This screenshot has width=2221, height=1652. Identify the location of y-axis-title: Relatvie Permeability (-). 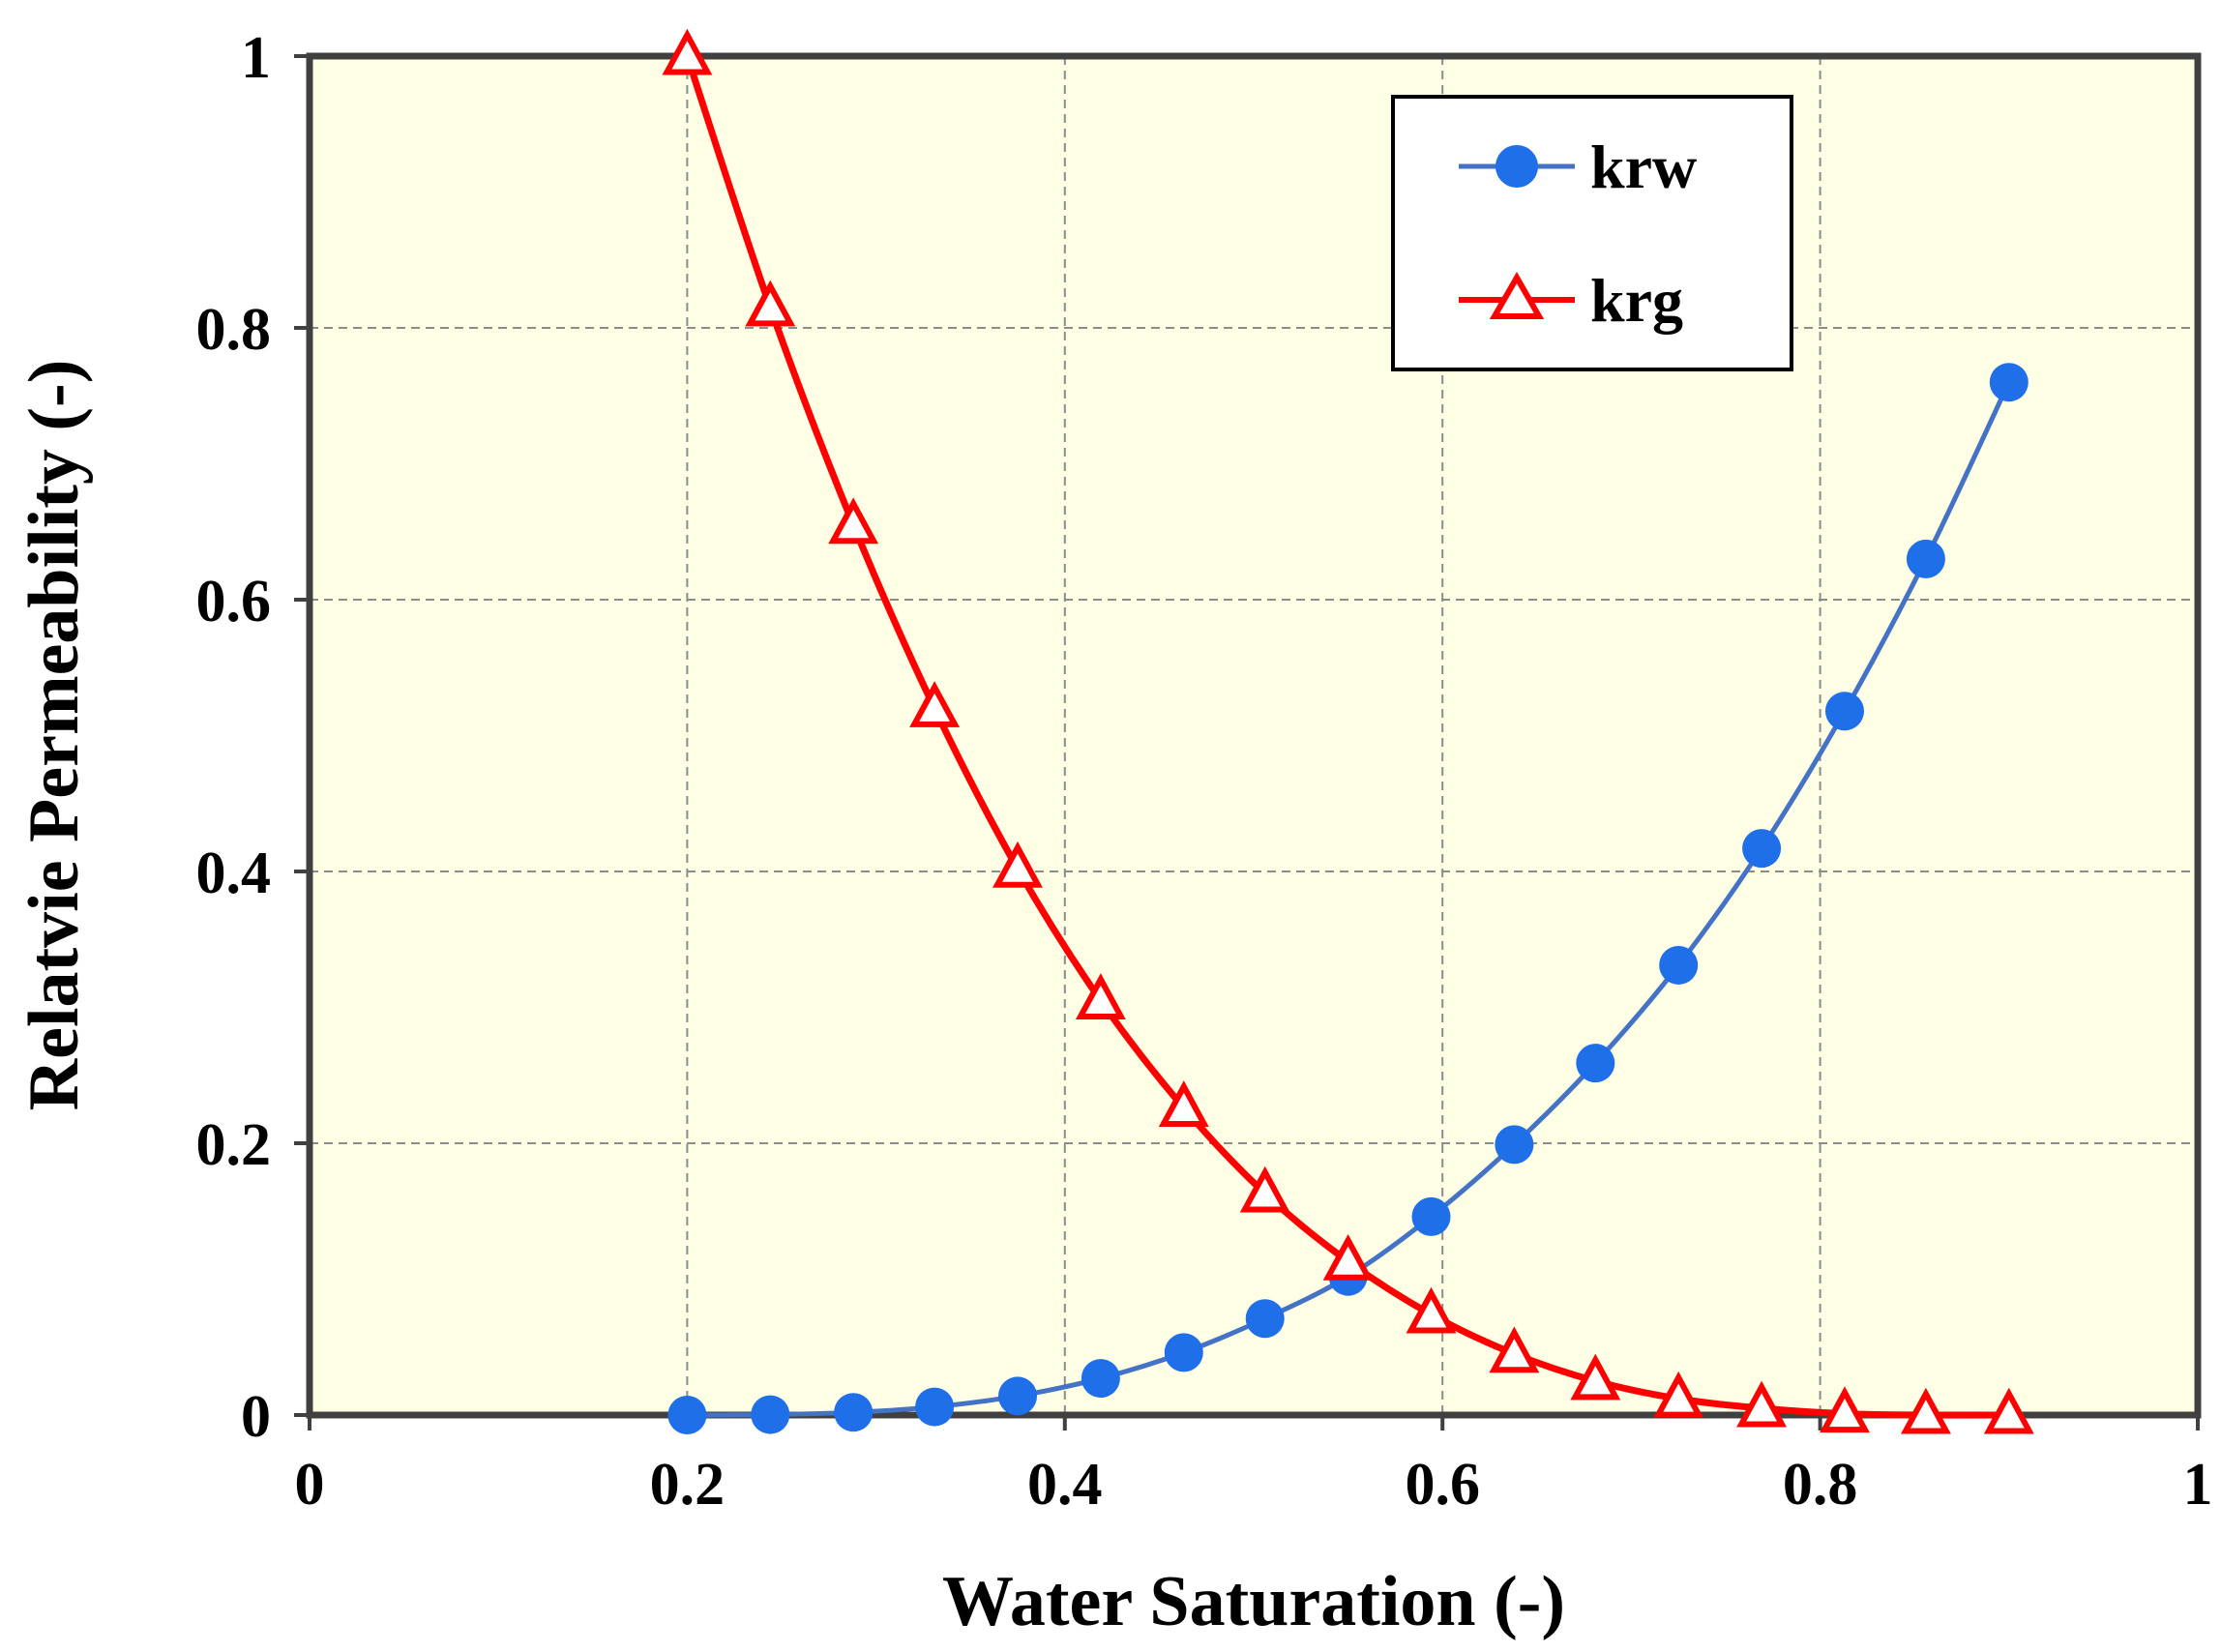
(54, 735).